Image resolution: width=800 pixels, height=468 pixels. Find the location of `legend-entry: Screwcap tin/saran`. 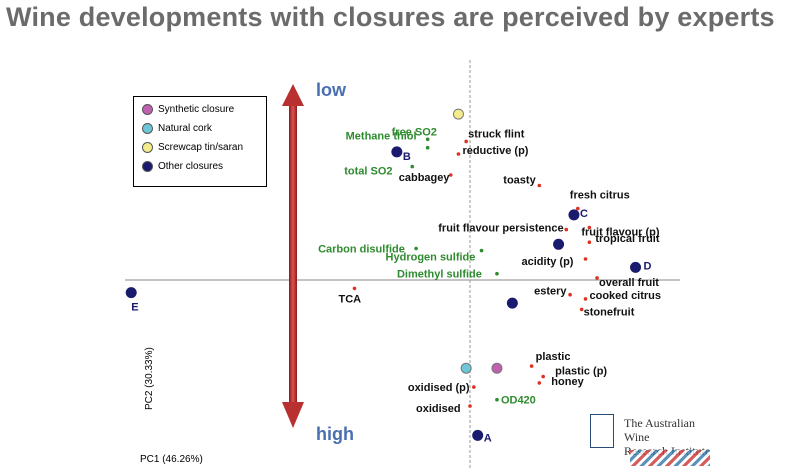

legend-entry: Screwcap tin/saran is located at coordinates (192, 147).